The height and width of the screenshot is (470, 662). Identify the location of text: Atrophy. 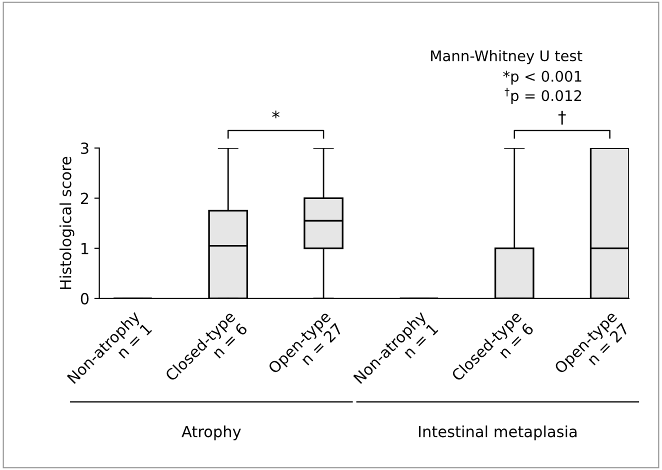
(211, 432).